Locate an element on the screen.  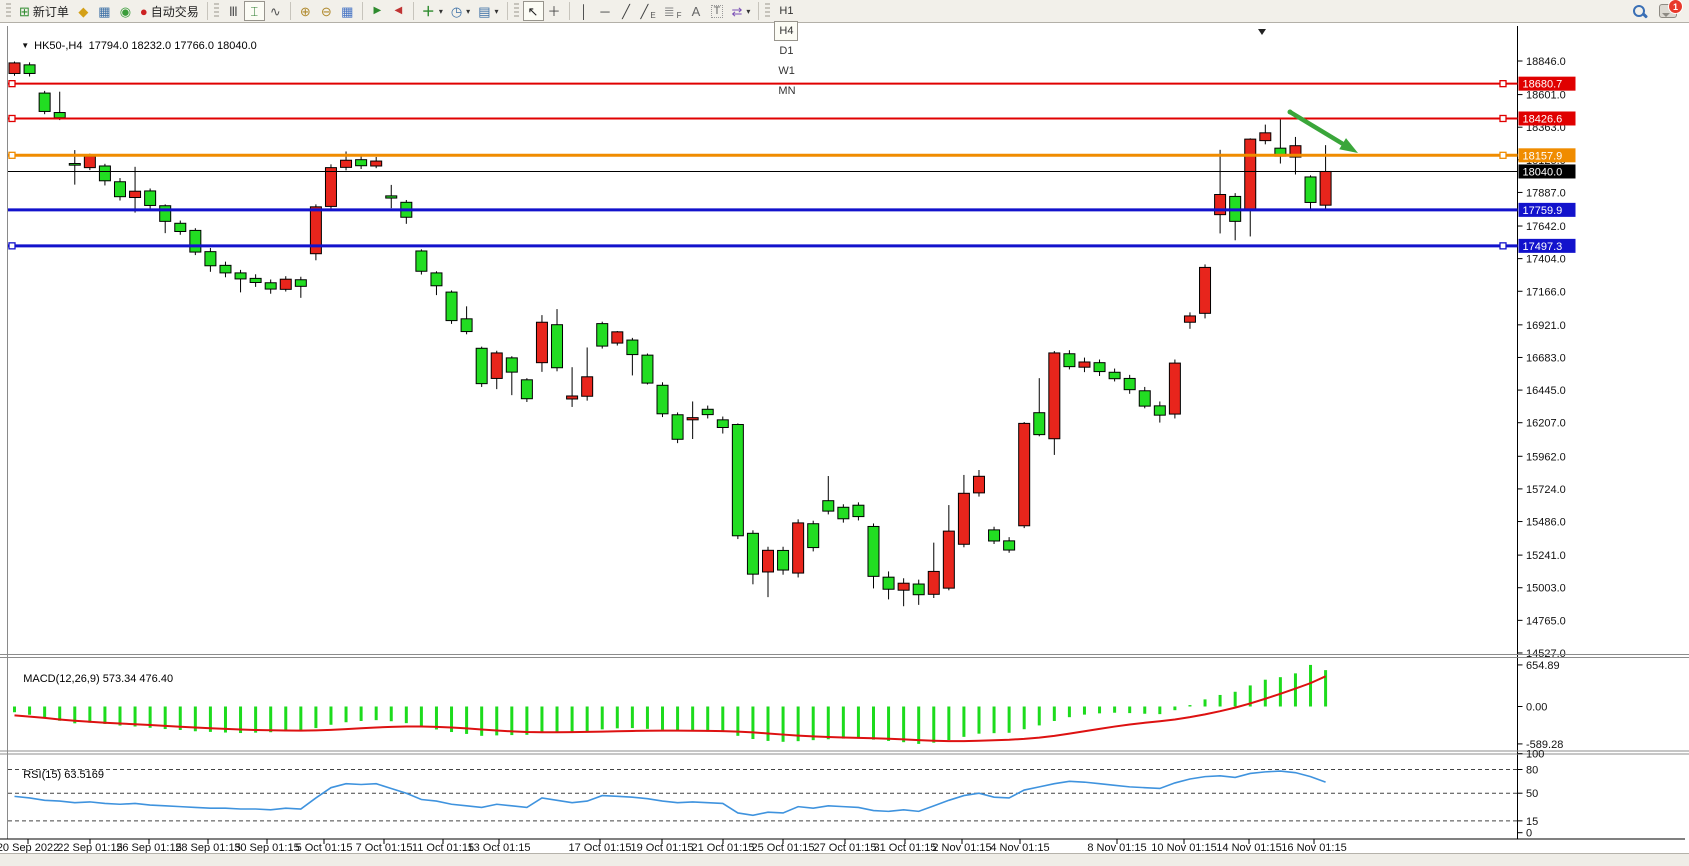
tf-h4-button: H4 is located at coordinates (786, 31).